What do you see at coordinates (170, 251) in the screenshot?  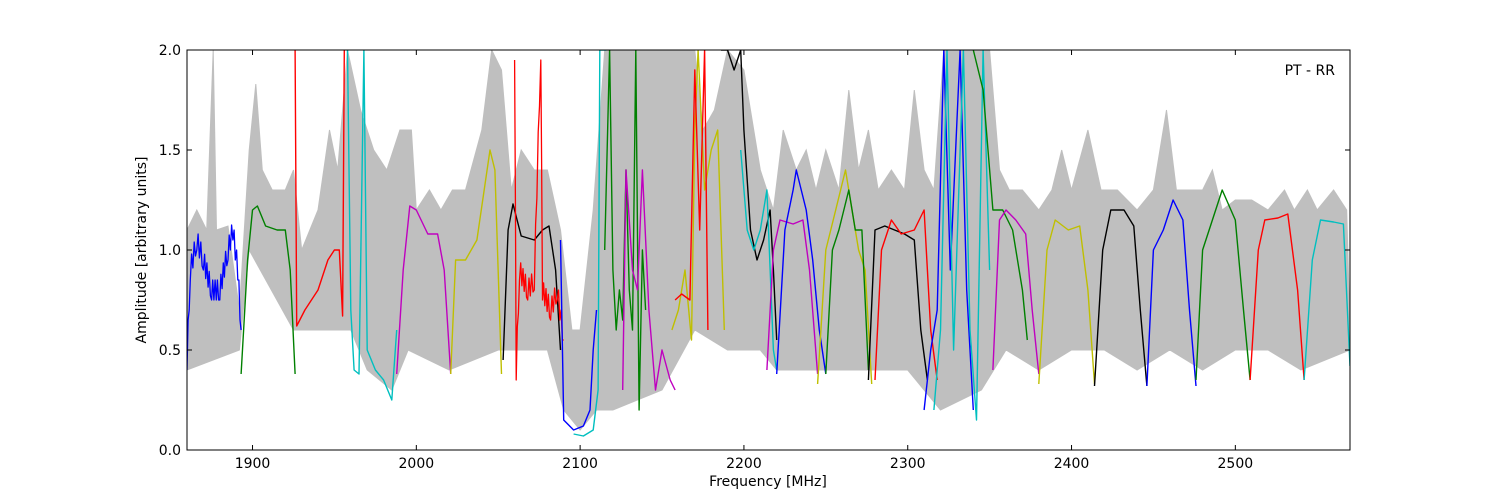 I see `y-tick-label: 1.0` at bounding box center [170, 251].